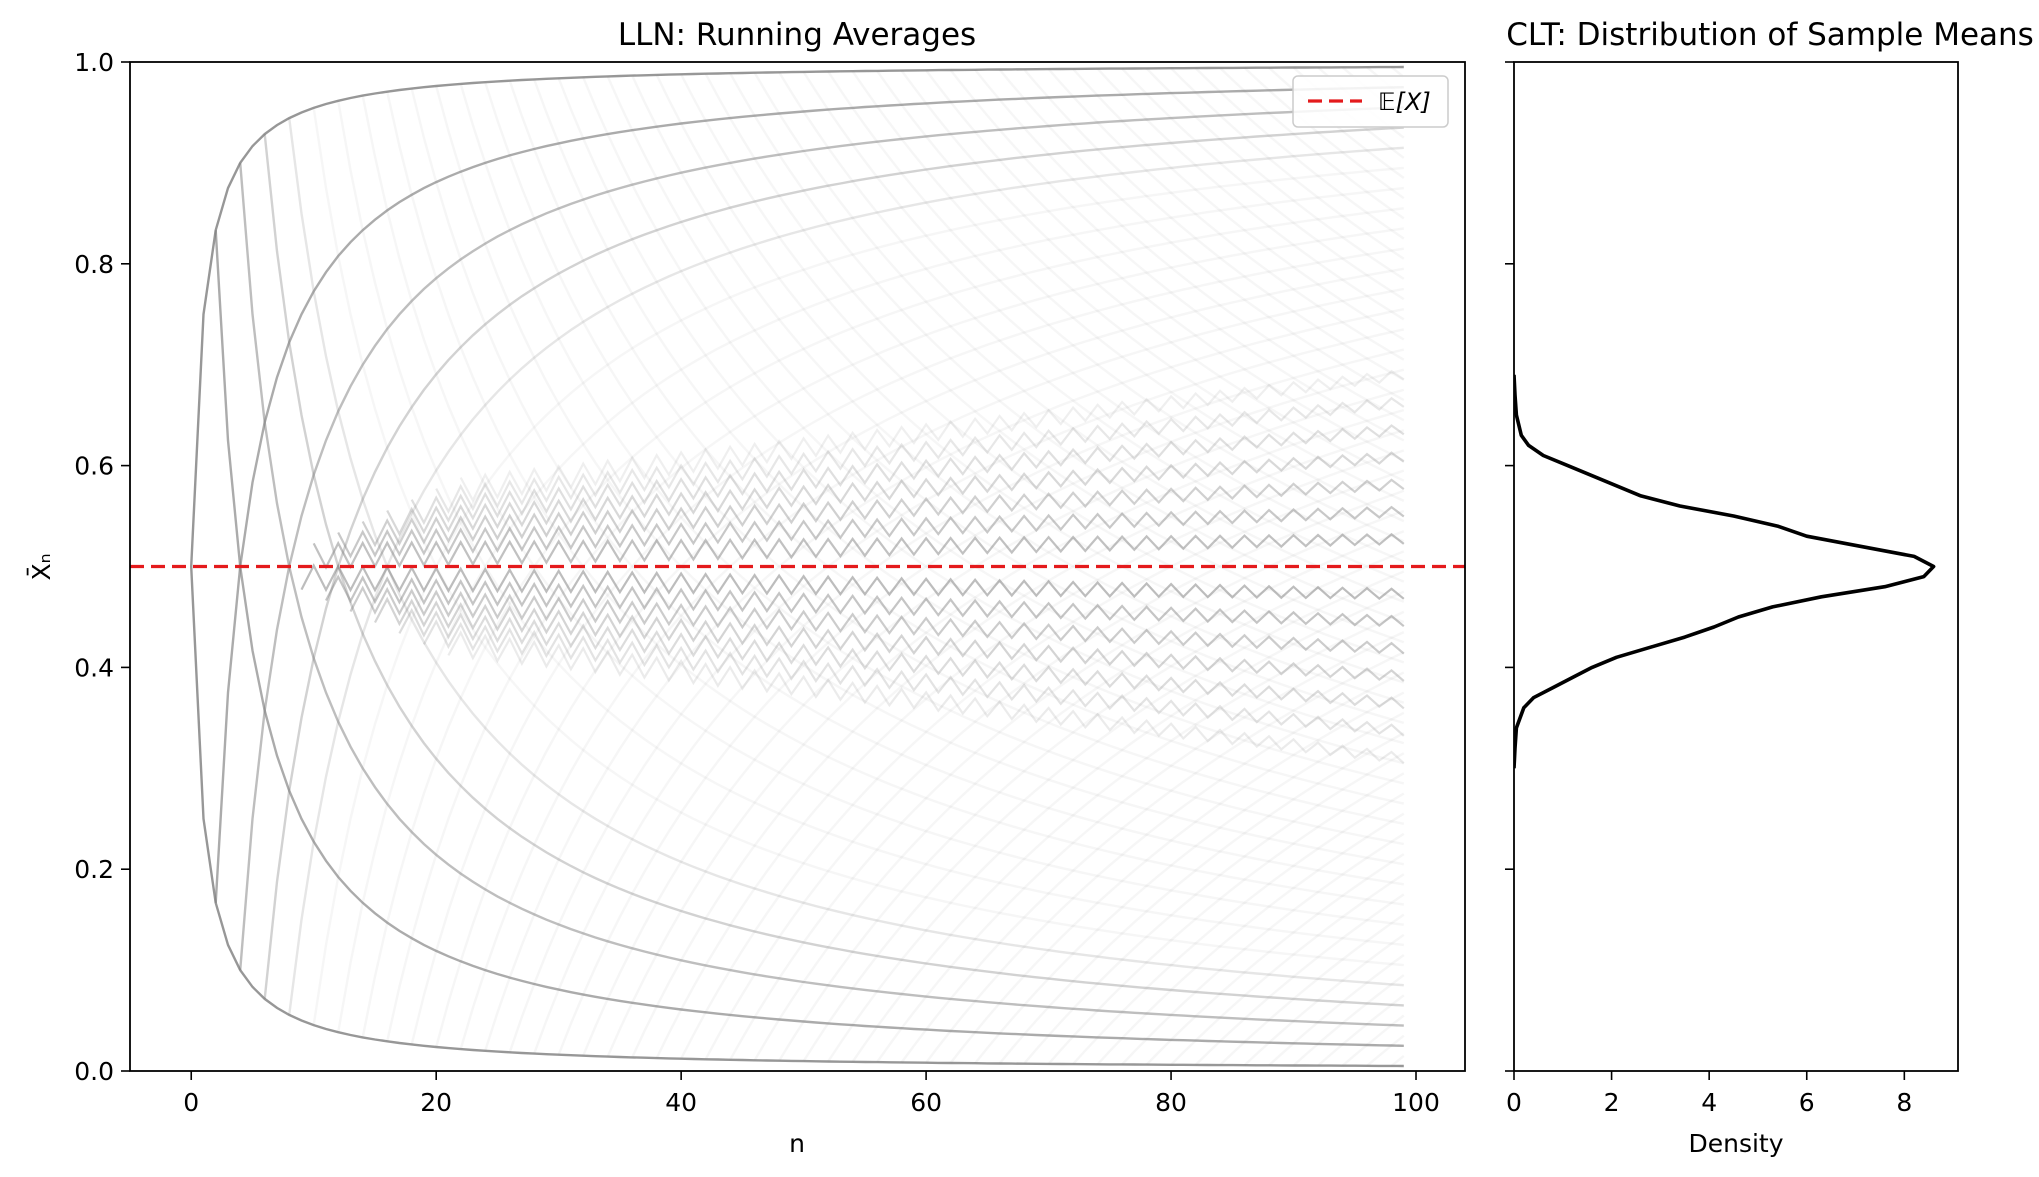 Image resolution: width=2039 pixels, height=1177 pixels. Describe the element at coordinates (926, 1102) in the screenshot. I see `x-tick-label: 60` at that location.